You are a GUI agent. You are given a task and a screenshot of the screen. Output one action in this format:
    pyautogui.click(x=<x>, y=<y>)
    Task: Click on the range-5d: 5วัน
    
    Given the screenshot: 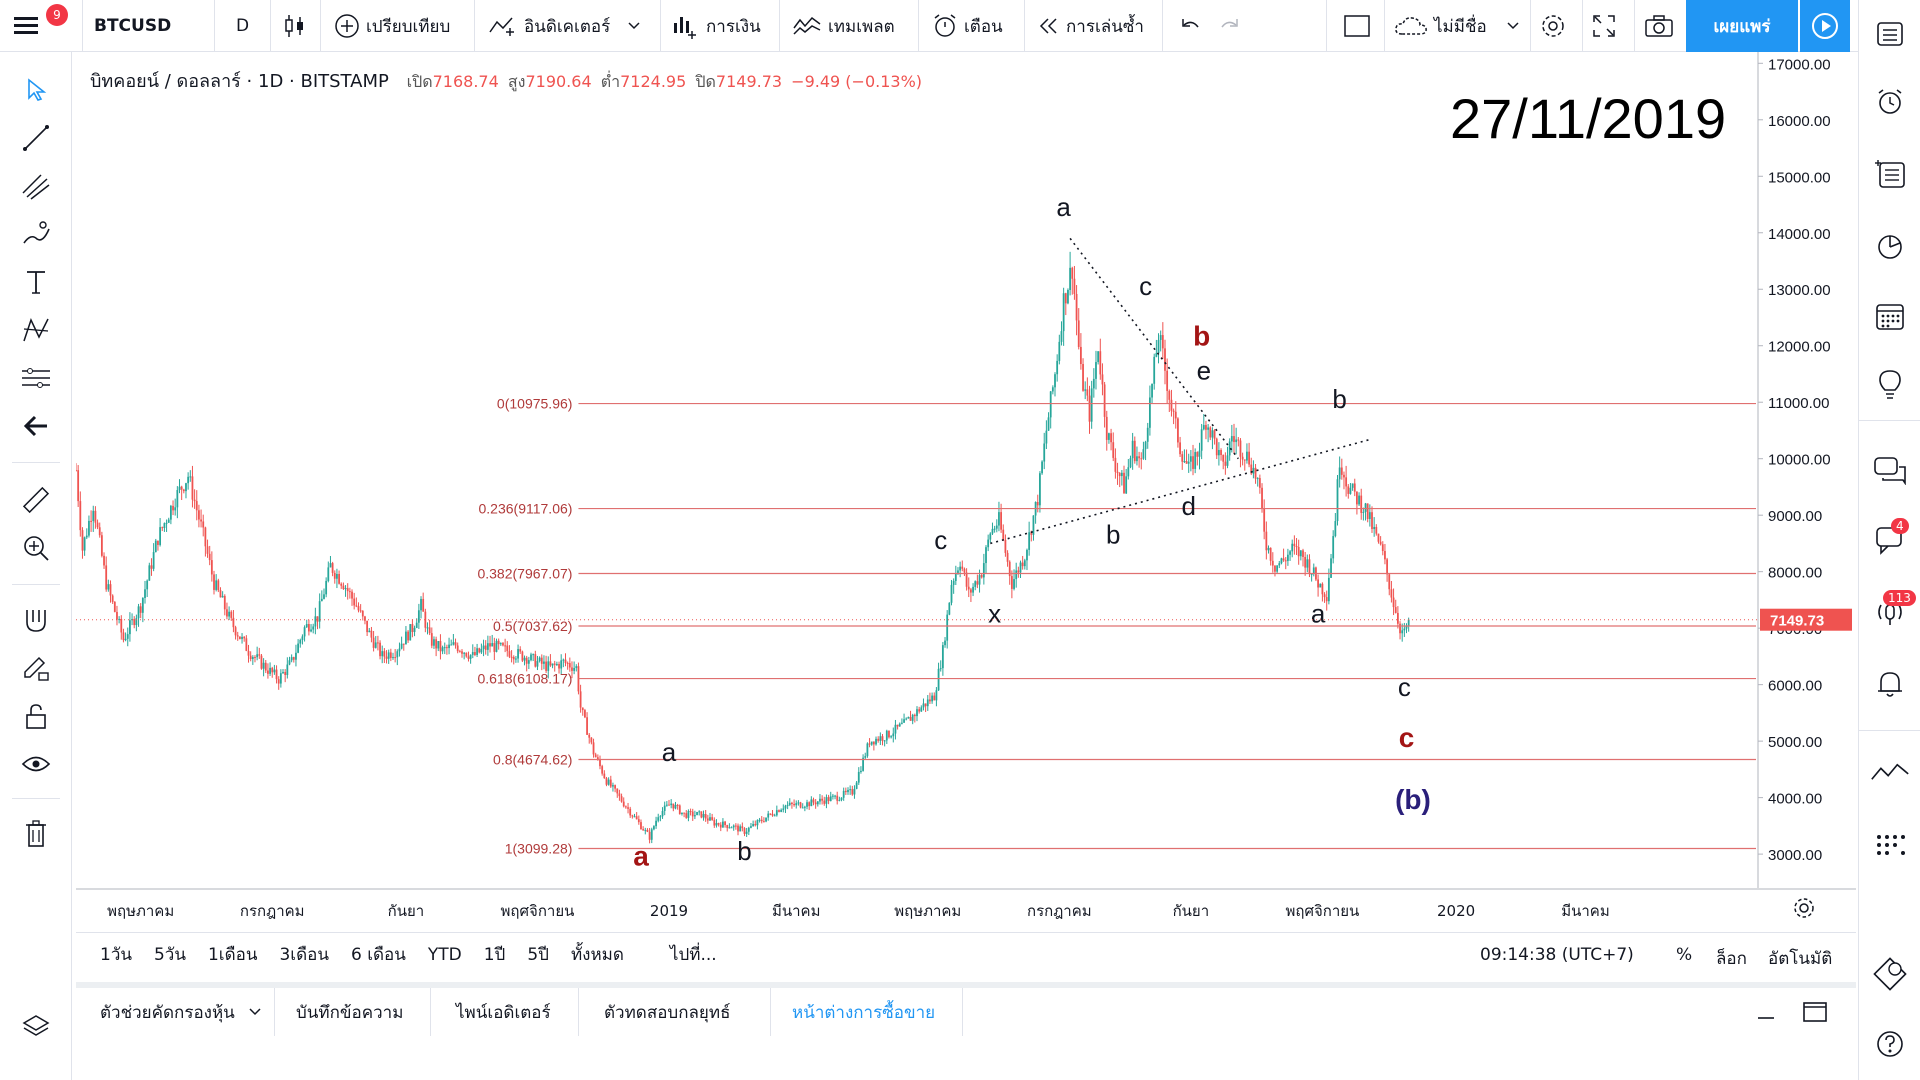 What is the action you would take?
    pyautogui.click(x=169, y=955)
    